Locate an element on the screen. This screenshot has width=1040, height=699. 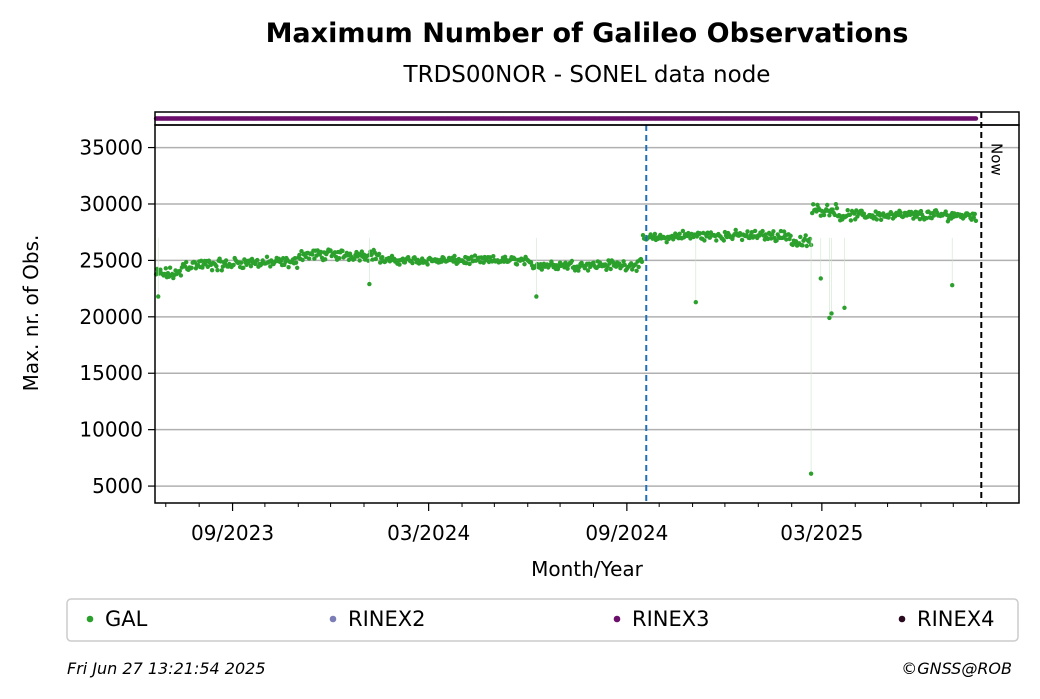
chart-title: Maximum Number of Galileo Observations is located at coordinates (587, 33).